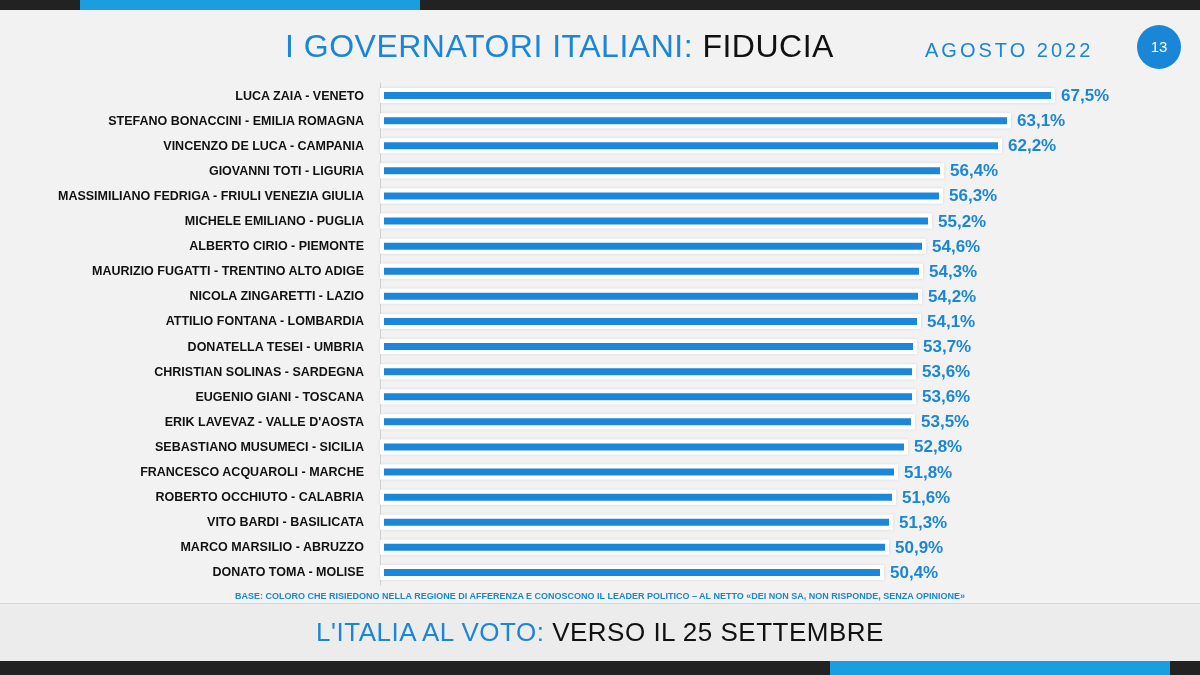 The width and height of the screenshot is (1200, 675). What do you see at coordinates (952, 296) in the screenshot?
I see `data-label: 54,2%` at bounding box center [952, 296].